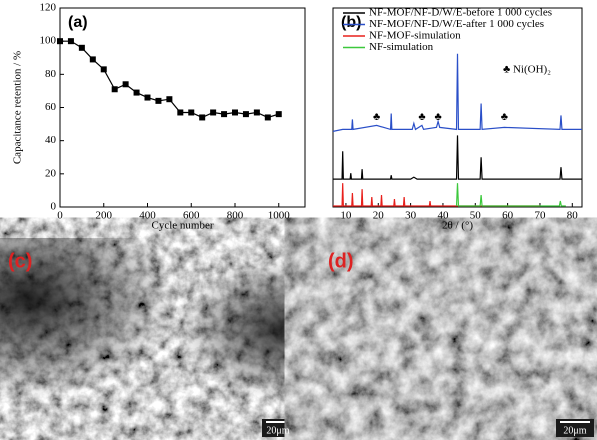 This screenshot has width=597, height=440. What do you see at coordinates (48, 41) in the screenshot?
I see `y-tick-label: 100` at bounding box center [48, 41].